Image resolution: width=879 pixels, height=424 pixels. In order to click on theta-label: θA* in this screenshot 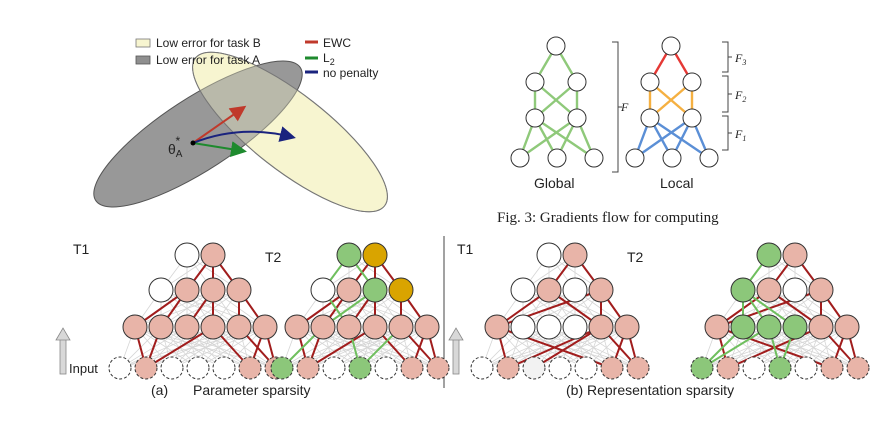, I will do `click(175, 147)`.